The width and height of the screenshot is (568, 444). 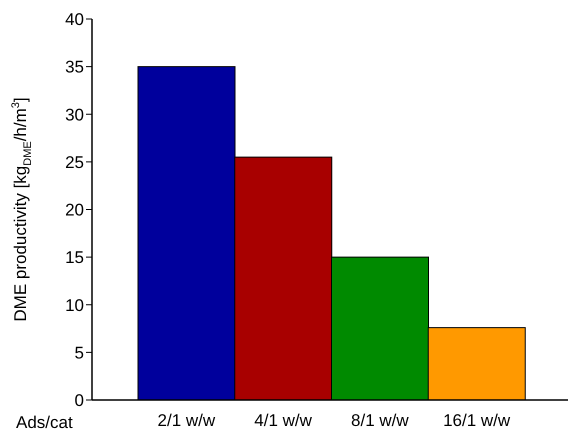 I want to click on y-tick-label: 20, so click(x=74, y=210).